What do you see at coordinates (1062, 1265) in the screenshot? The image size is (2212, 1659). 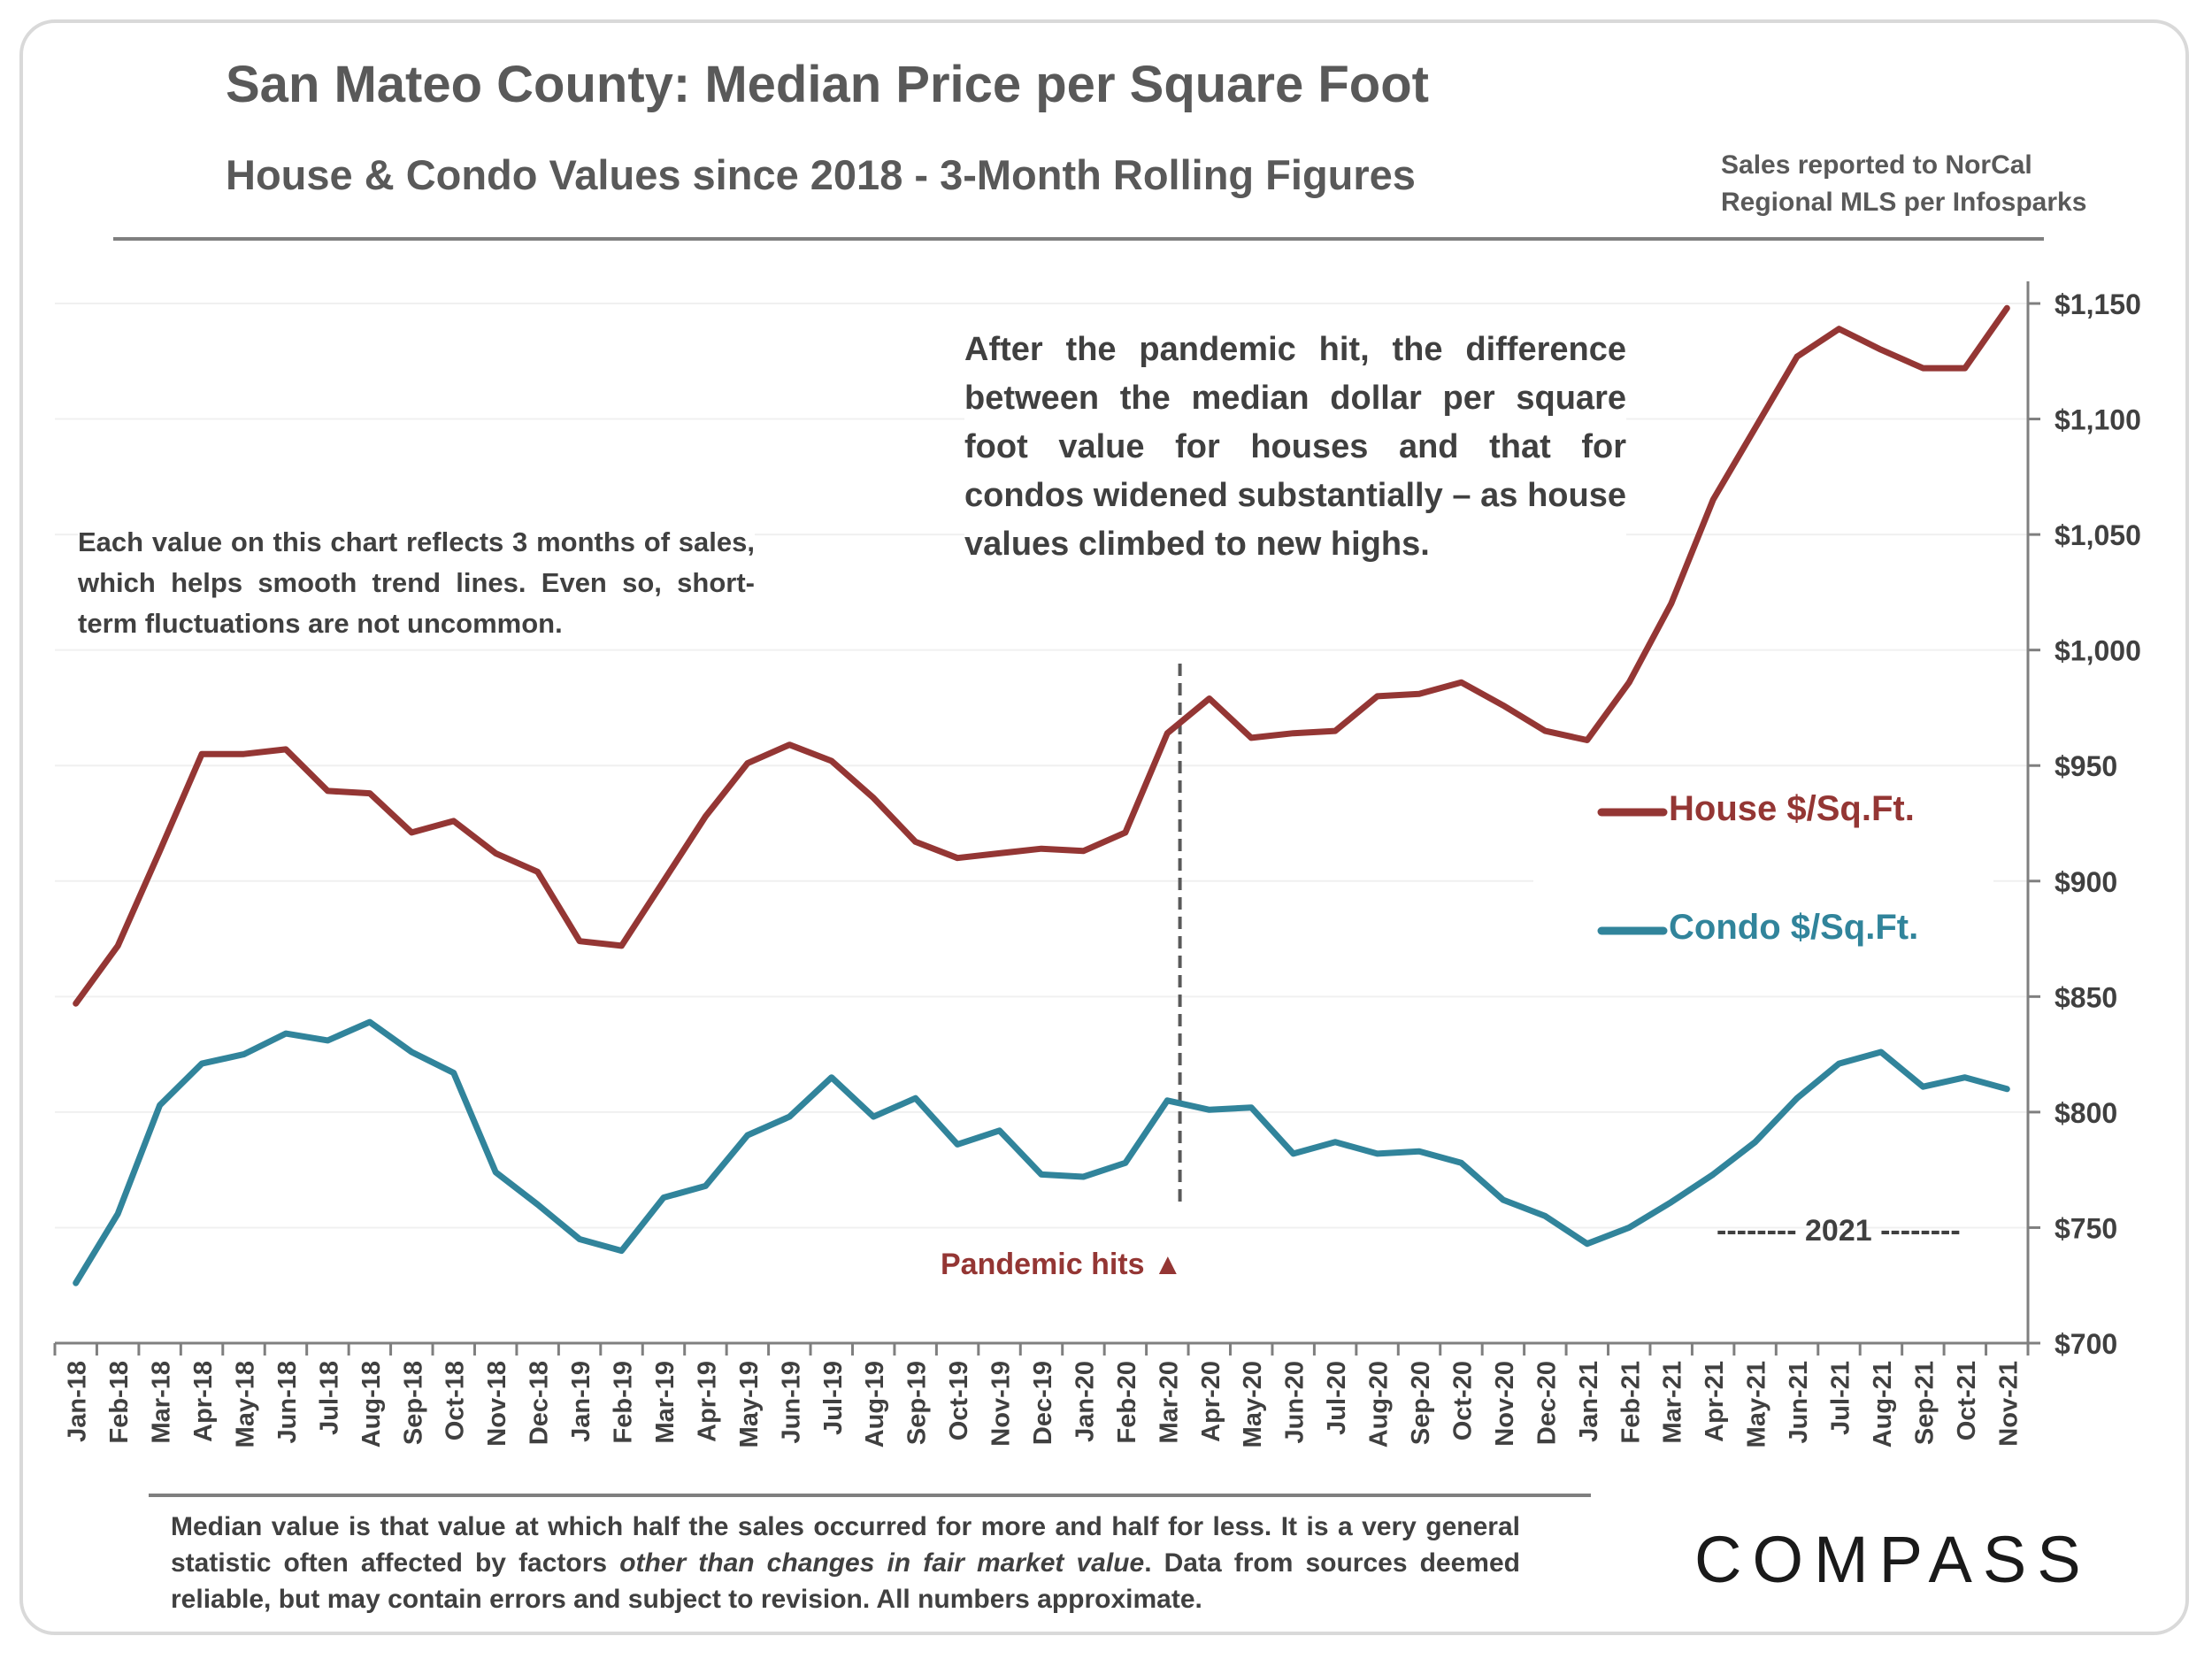 I see `pandemic-label: Pandemic hits ▲` at bounding box center [1062, 1265].